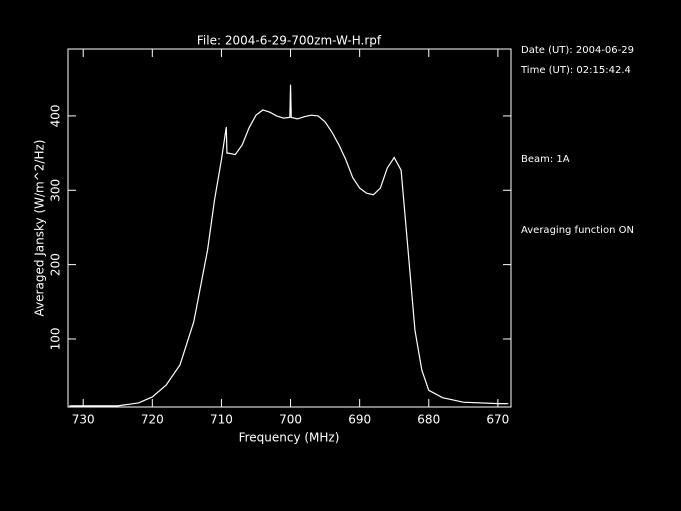  What do you see at coordinates (545, 159) in the screenshot?
I see `info-text: Beam: 1A` at bounding box center [545, 159].